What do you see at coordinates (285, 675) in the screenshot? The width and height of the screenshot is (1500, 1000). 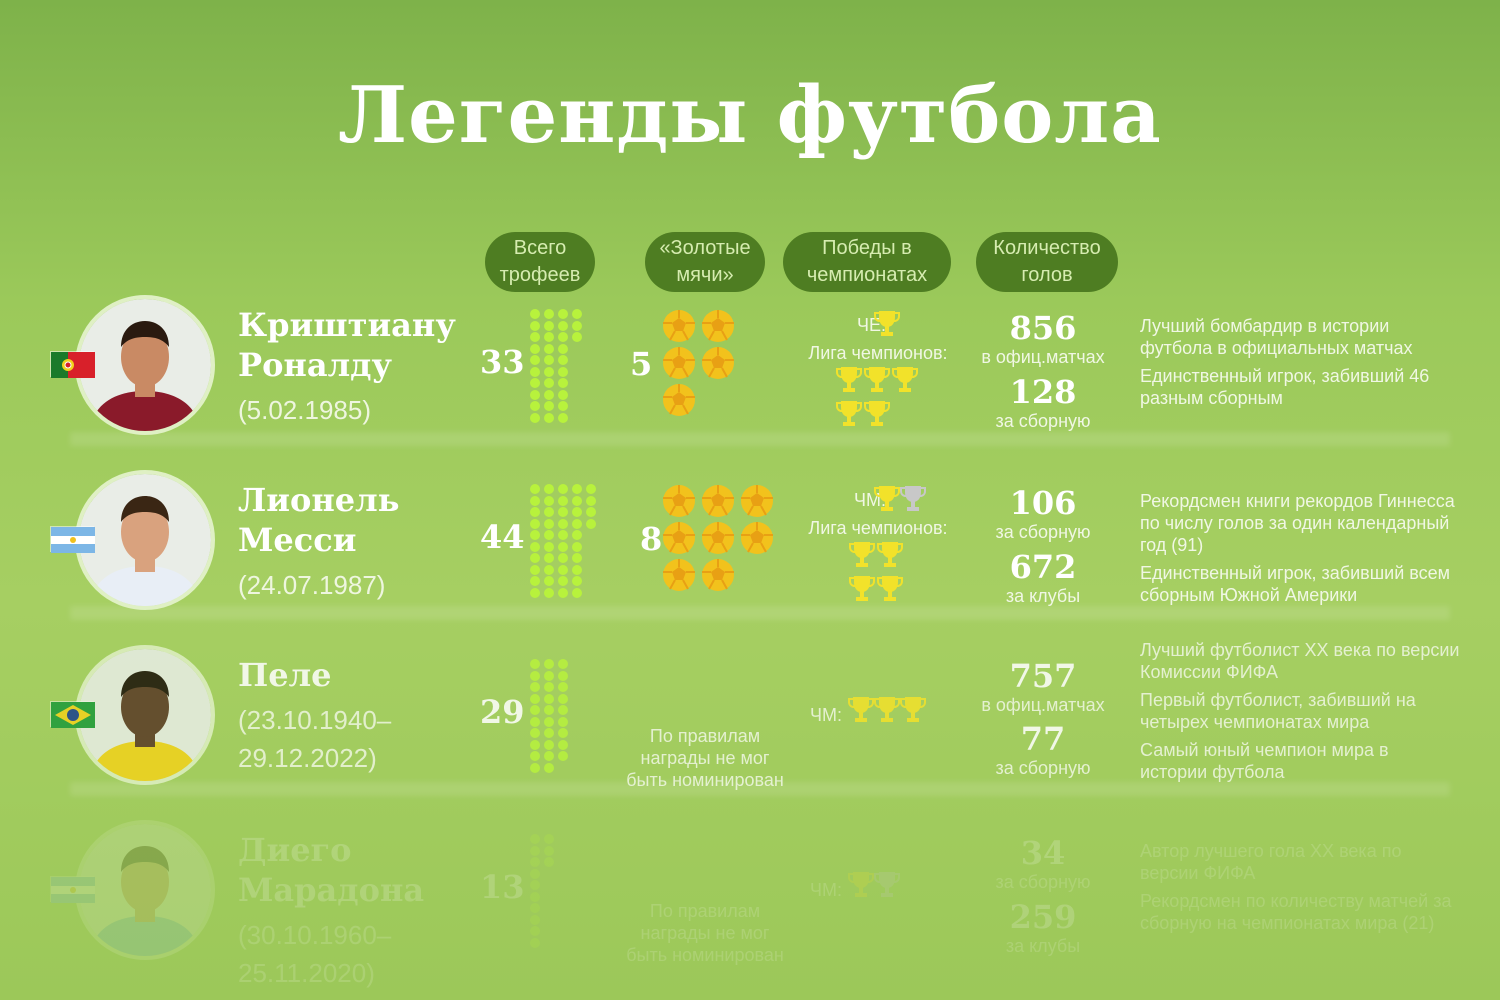 I see `player-name: Пеле` at bounding box center [285, 675].